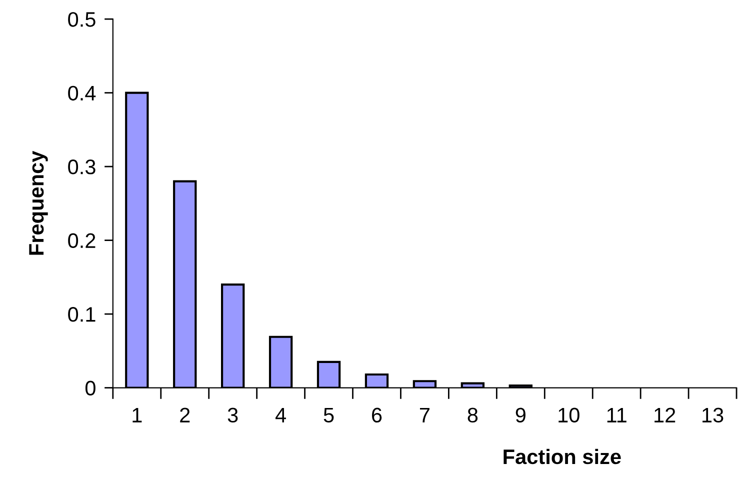 The image size is (738, 489). I want to click on x-tick-label: 7, so click(425, 415).